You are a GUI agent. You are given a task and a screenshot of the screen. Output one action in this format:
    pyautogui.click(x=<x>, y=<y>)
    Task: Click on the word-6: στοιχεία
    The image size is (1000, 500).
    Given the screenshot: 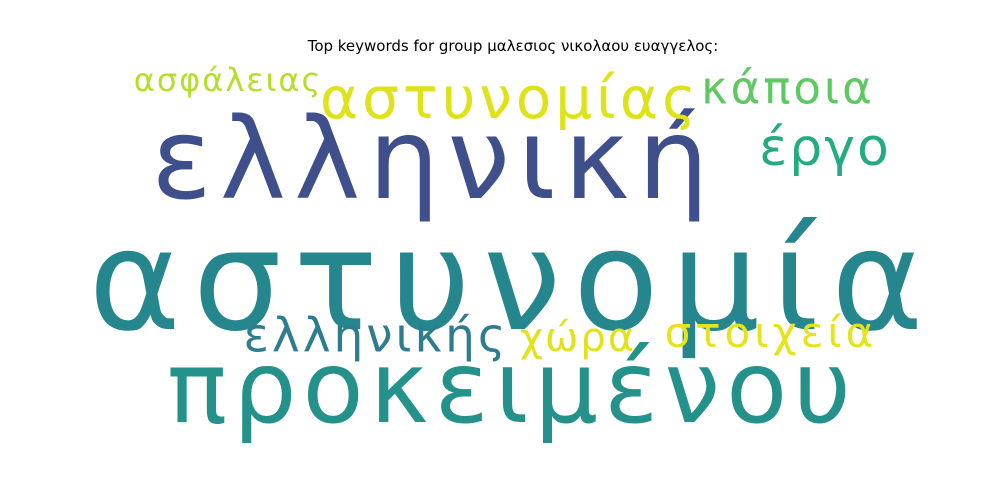 What is the action you would take?
    pyautogui.click(x=771, y=332)
    